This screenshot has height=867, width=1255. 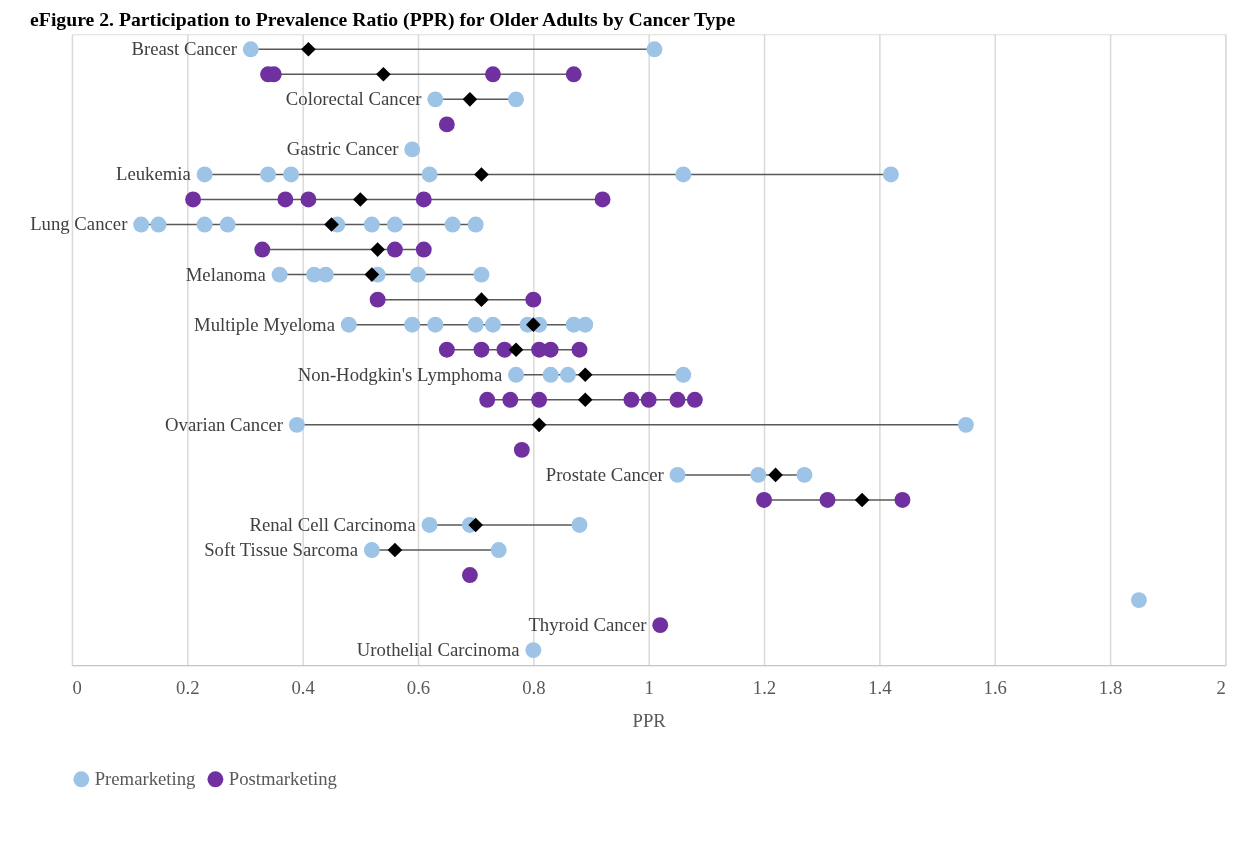 What do you see at coordinates (764, 688) in the screenshot?
I see `x-tick-label: 1.2` at bounding box center [764, 688].